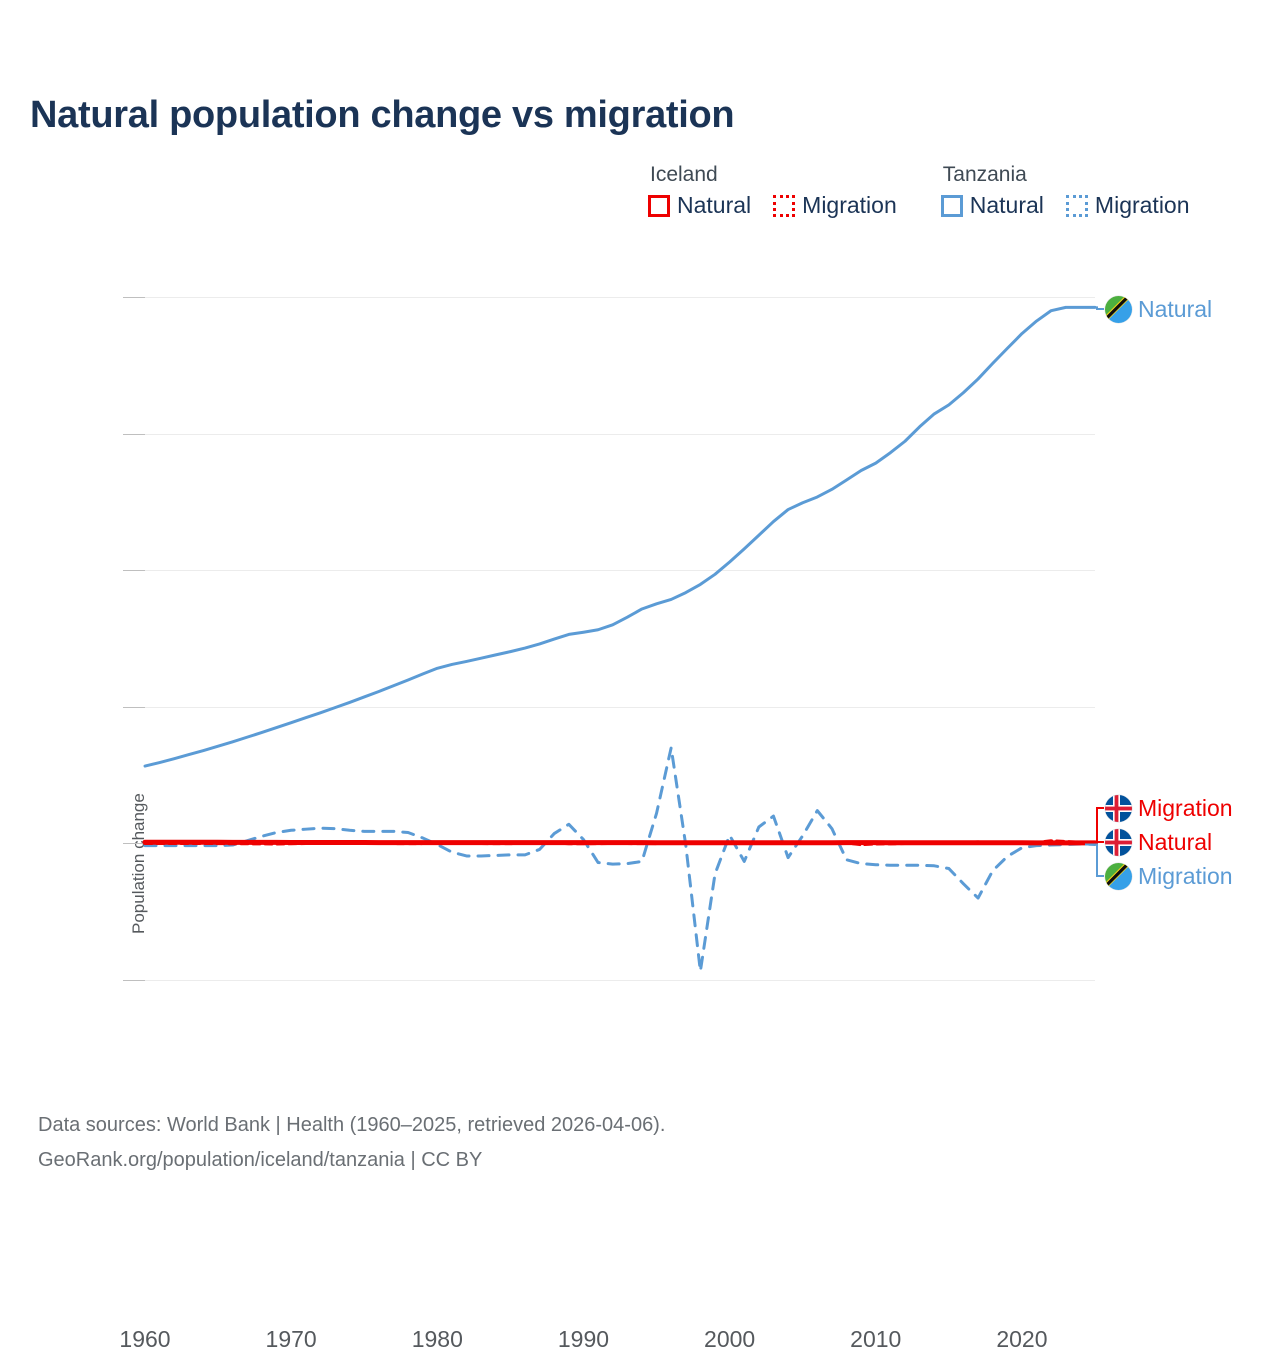 Image resolution: width=1280 pixels, height=1353 pixels. What do you see at coordinates (1065, 191) in the screenshot?
I see `legend-group-tanzania: Tanzania Natural Migration` at bounding box center [1065, 191].